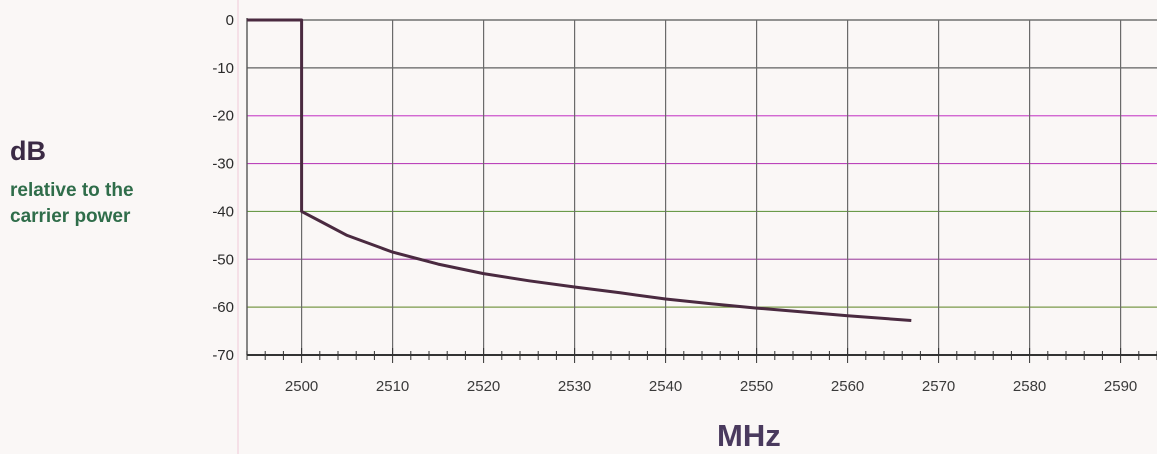 This screenshot has width=1157, height=454. What do you see at coordinates (223, 211) in the screenshot?
I see `y-tick-label: -40` at bounding box center [223, 211].